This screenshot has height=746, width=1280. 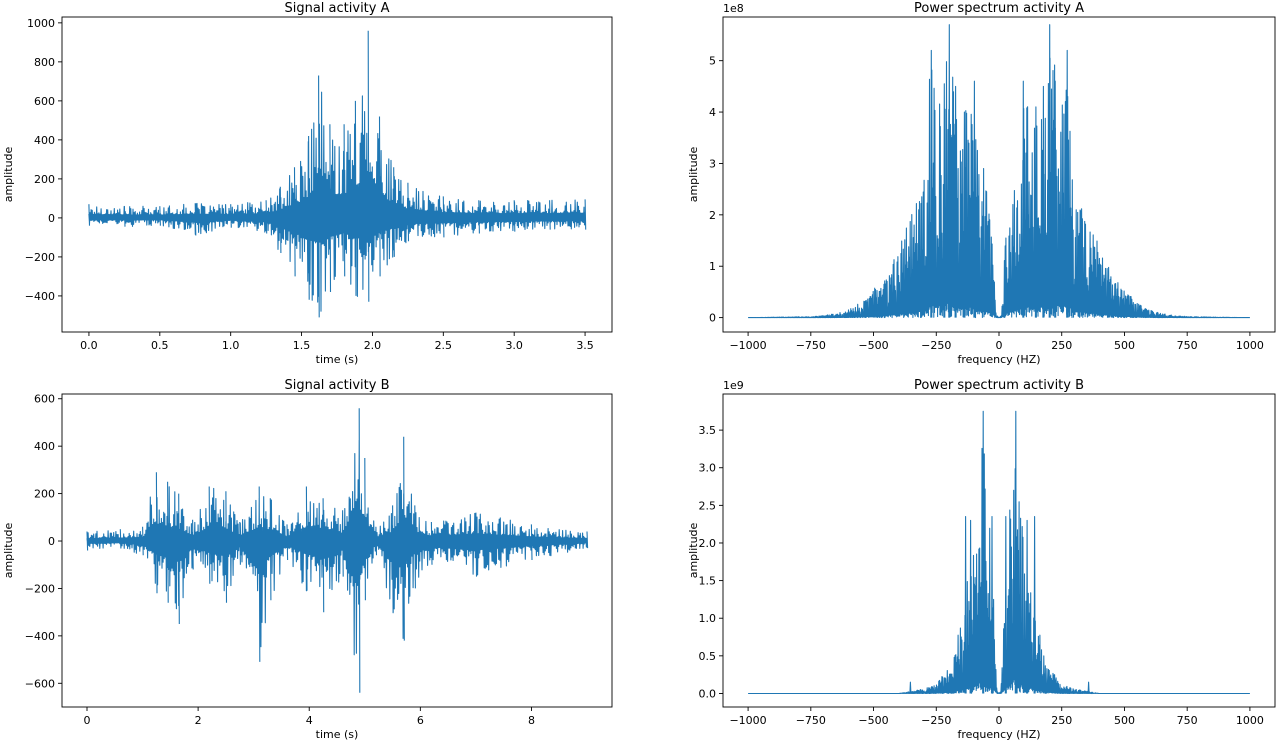 What do you see at coordinates (708, 505) in the screenshot?
I see `y-tick-label: 2.5` at bounding box center [708, 505].